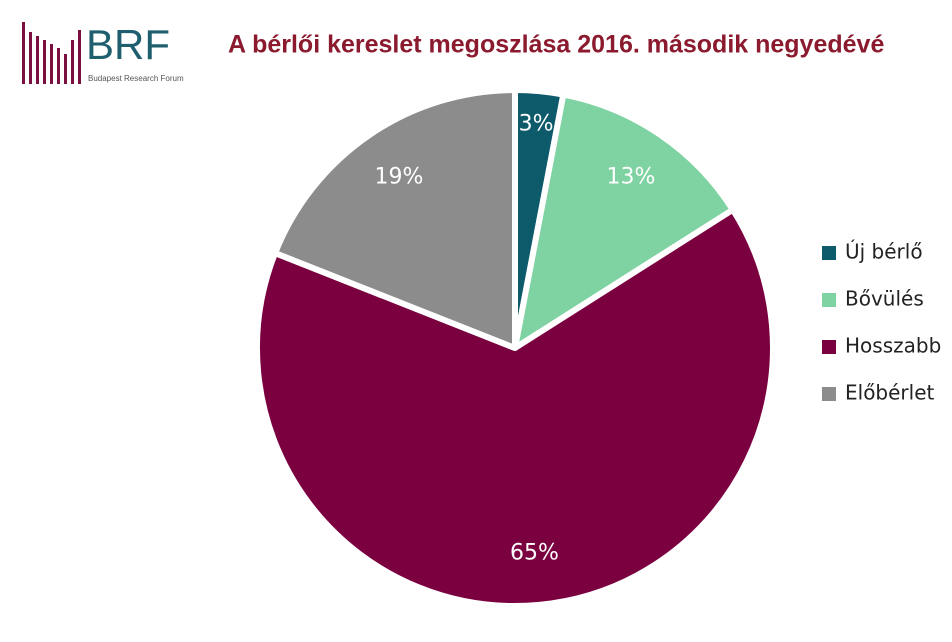 The width and height of the screenshot is (952, 642). I want to click on logo-subtitle: Budapest Research Forum, so click(136, 78).